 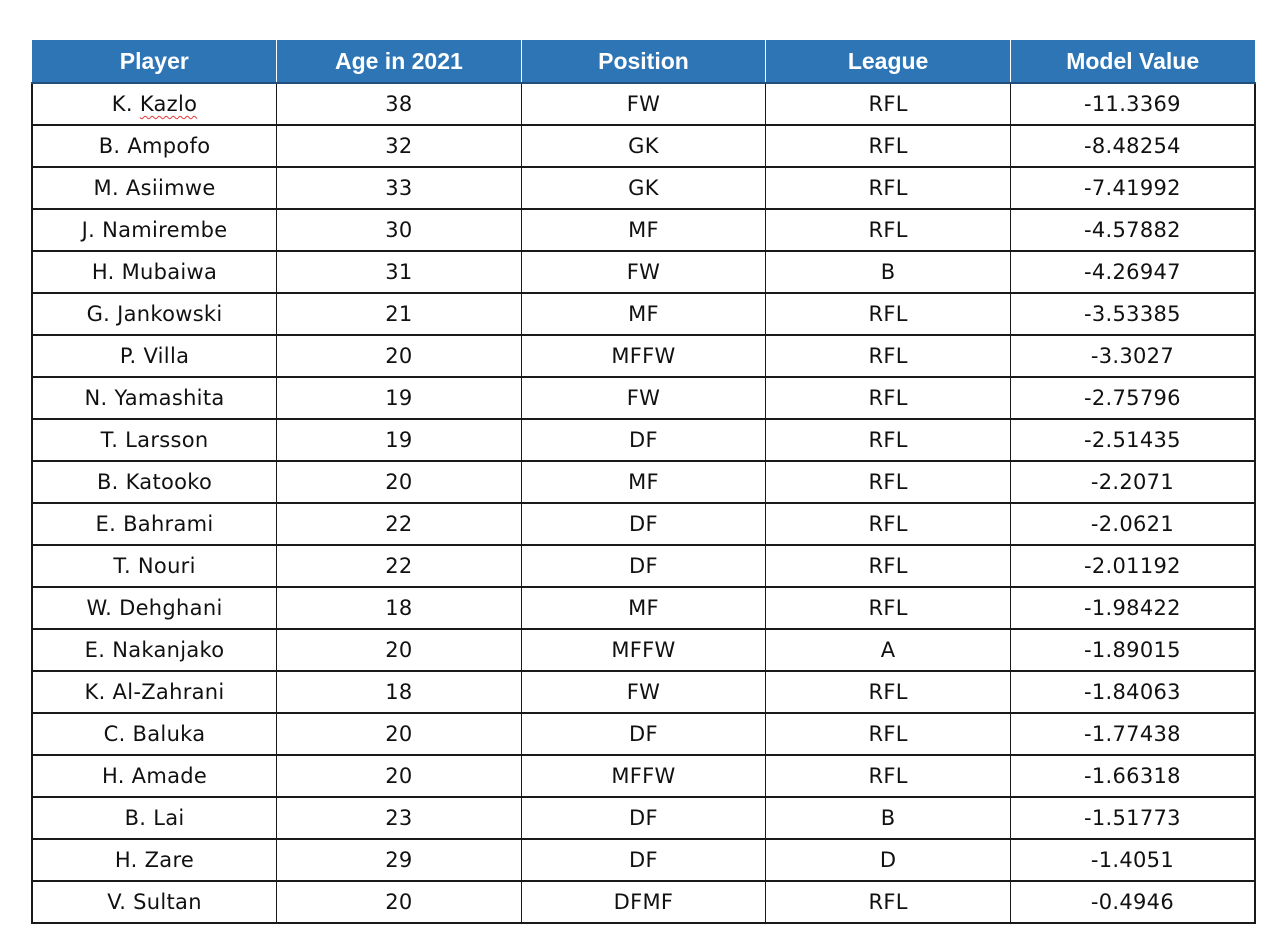 I want to click on table-row: E. Bahrami 22 DF RFL -2.0621, so click(x=643, y=524).